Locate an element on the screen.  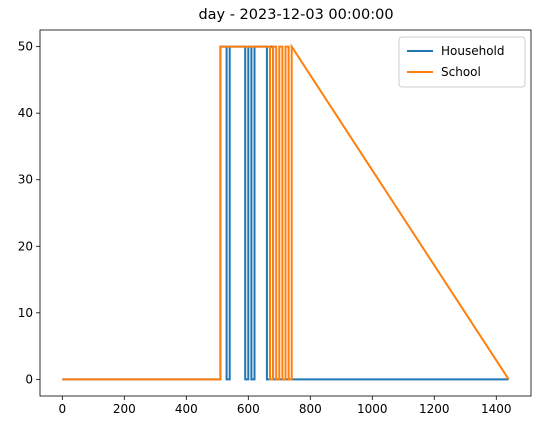
legend-box is located at coordinates (462, 62).